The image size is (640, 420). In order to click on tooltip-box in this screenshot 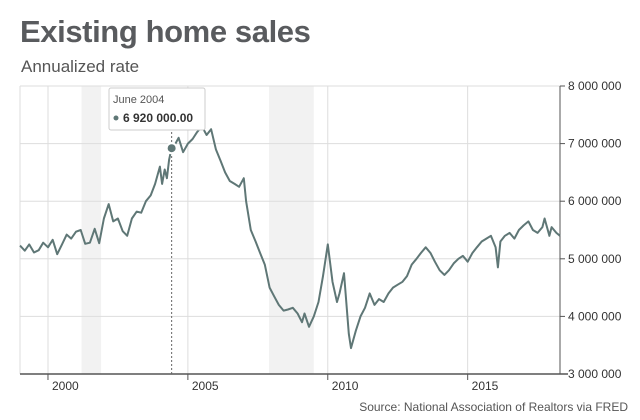, I will do `click(157, 109)`.